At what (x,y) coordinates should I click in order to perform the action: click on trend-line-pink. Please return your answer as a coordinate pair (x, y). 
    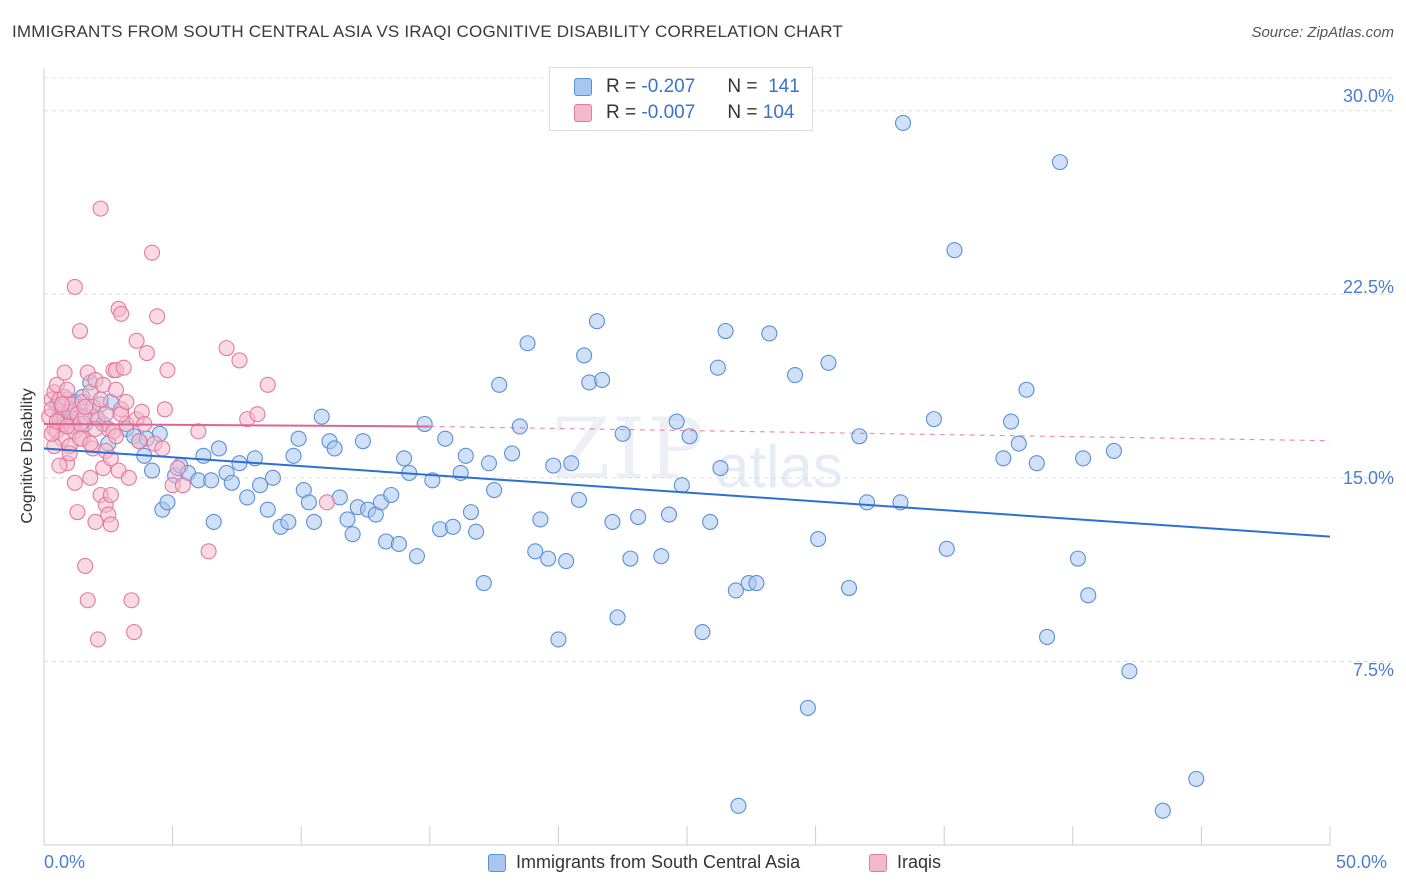
    Looking at the image, I should click on (236, 425).